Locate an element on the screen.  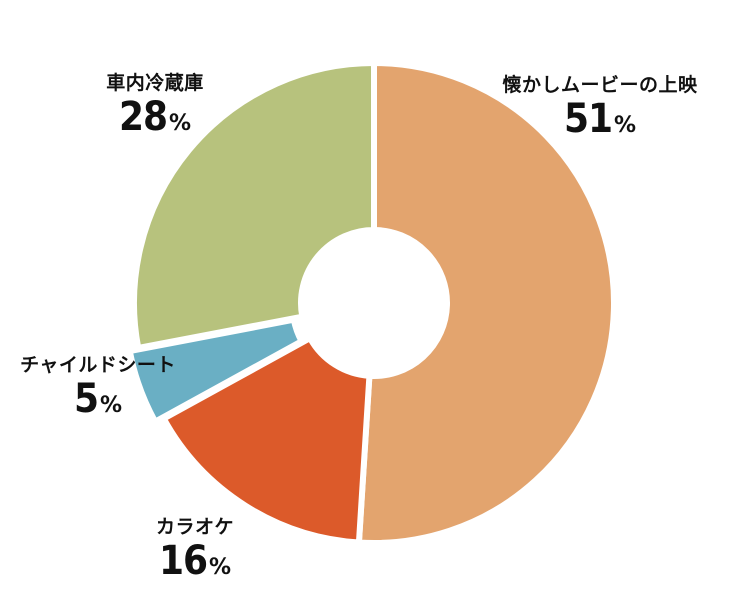
label-karaoke-value: 16% is located at coordinates (195, 561).